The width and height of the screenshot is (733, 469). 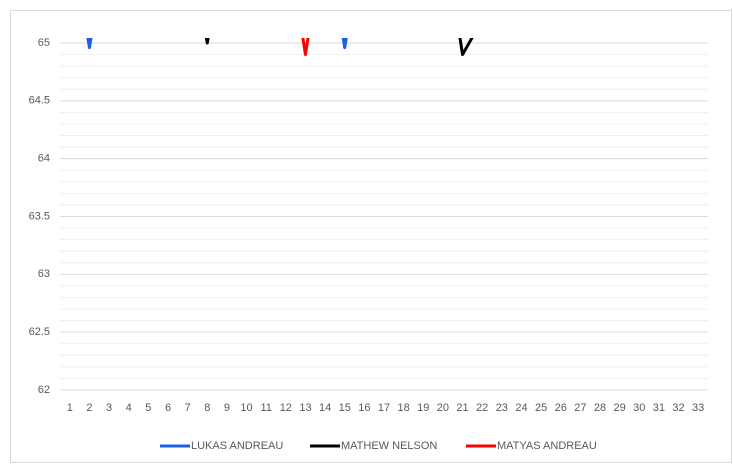 What do you see at coordinates (482, 408) in the screenshot?
I see `x-tick-label: 22` at bounding box center [482, 408].